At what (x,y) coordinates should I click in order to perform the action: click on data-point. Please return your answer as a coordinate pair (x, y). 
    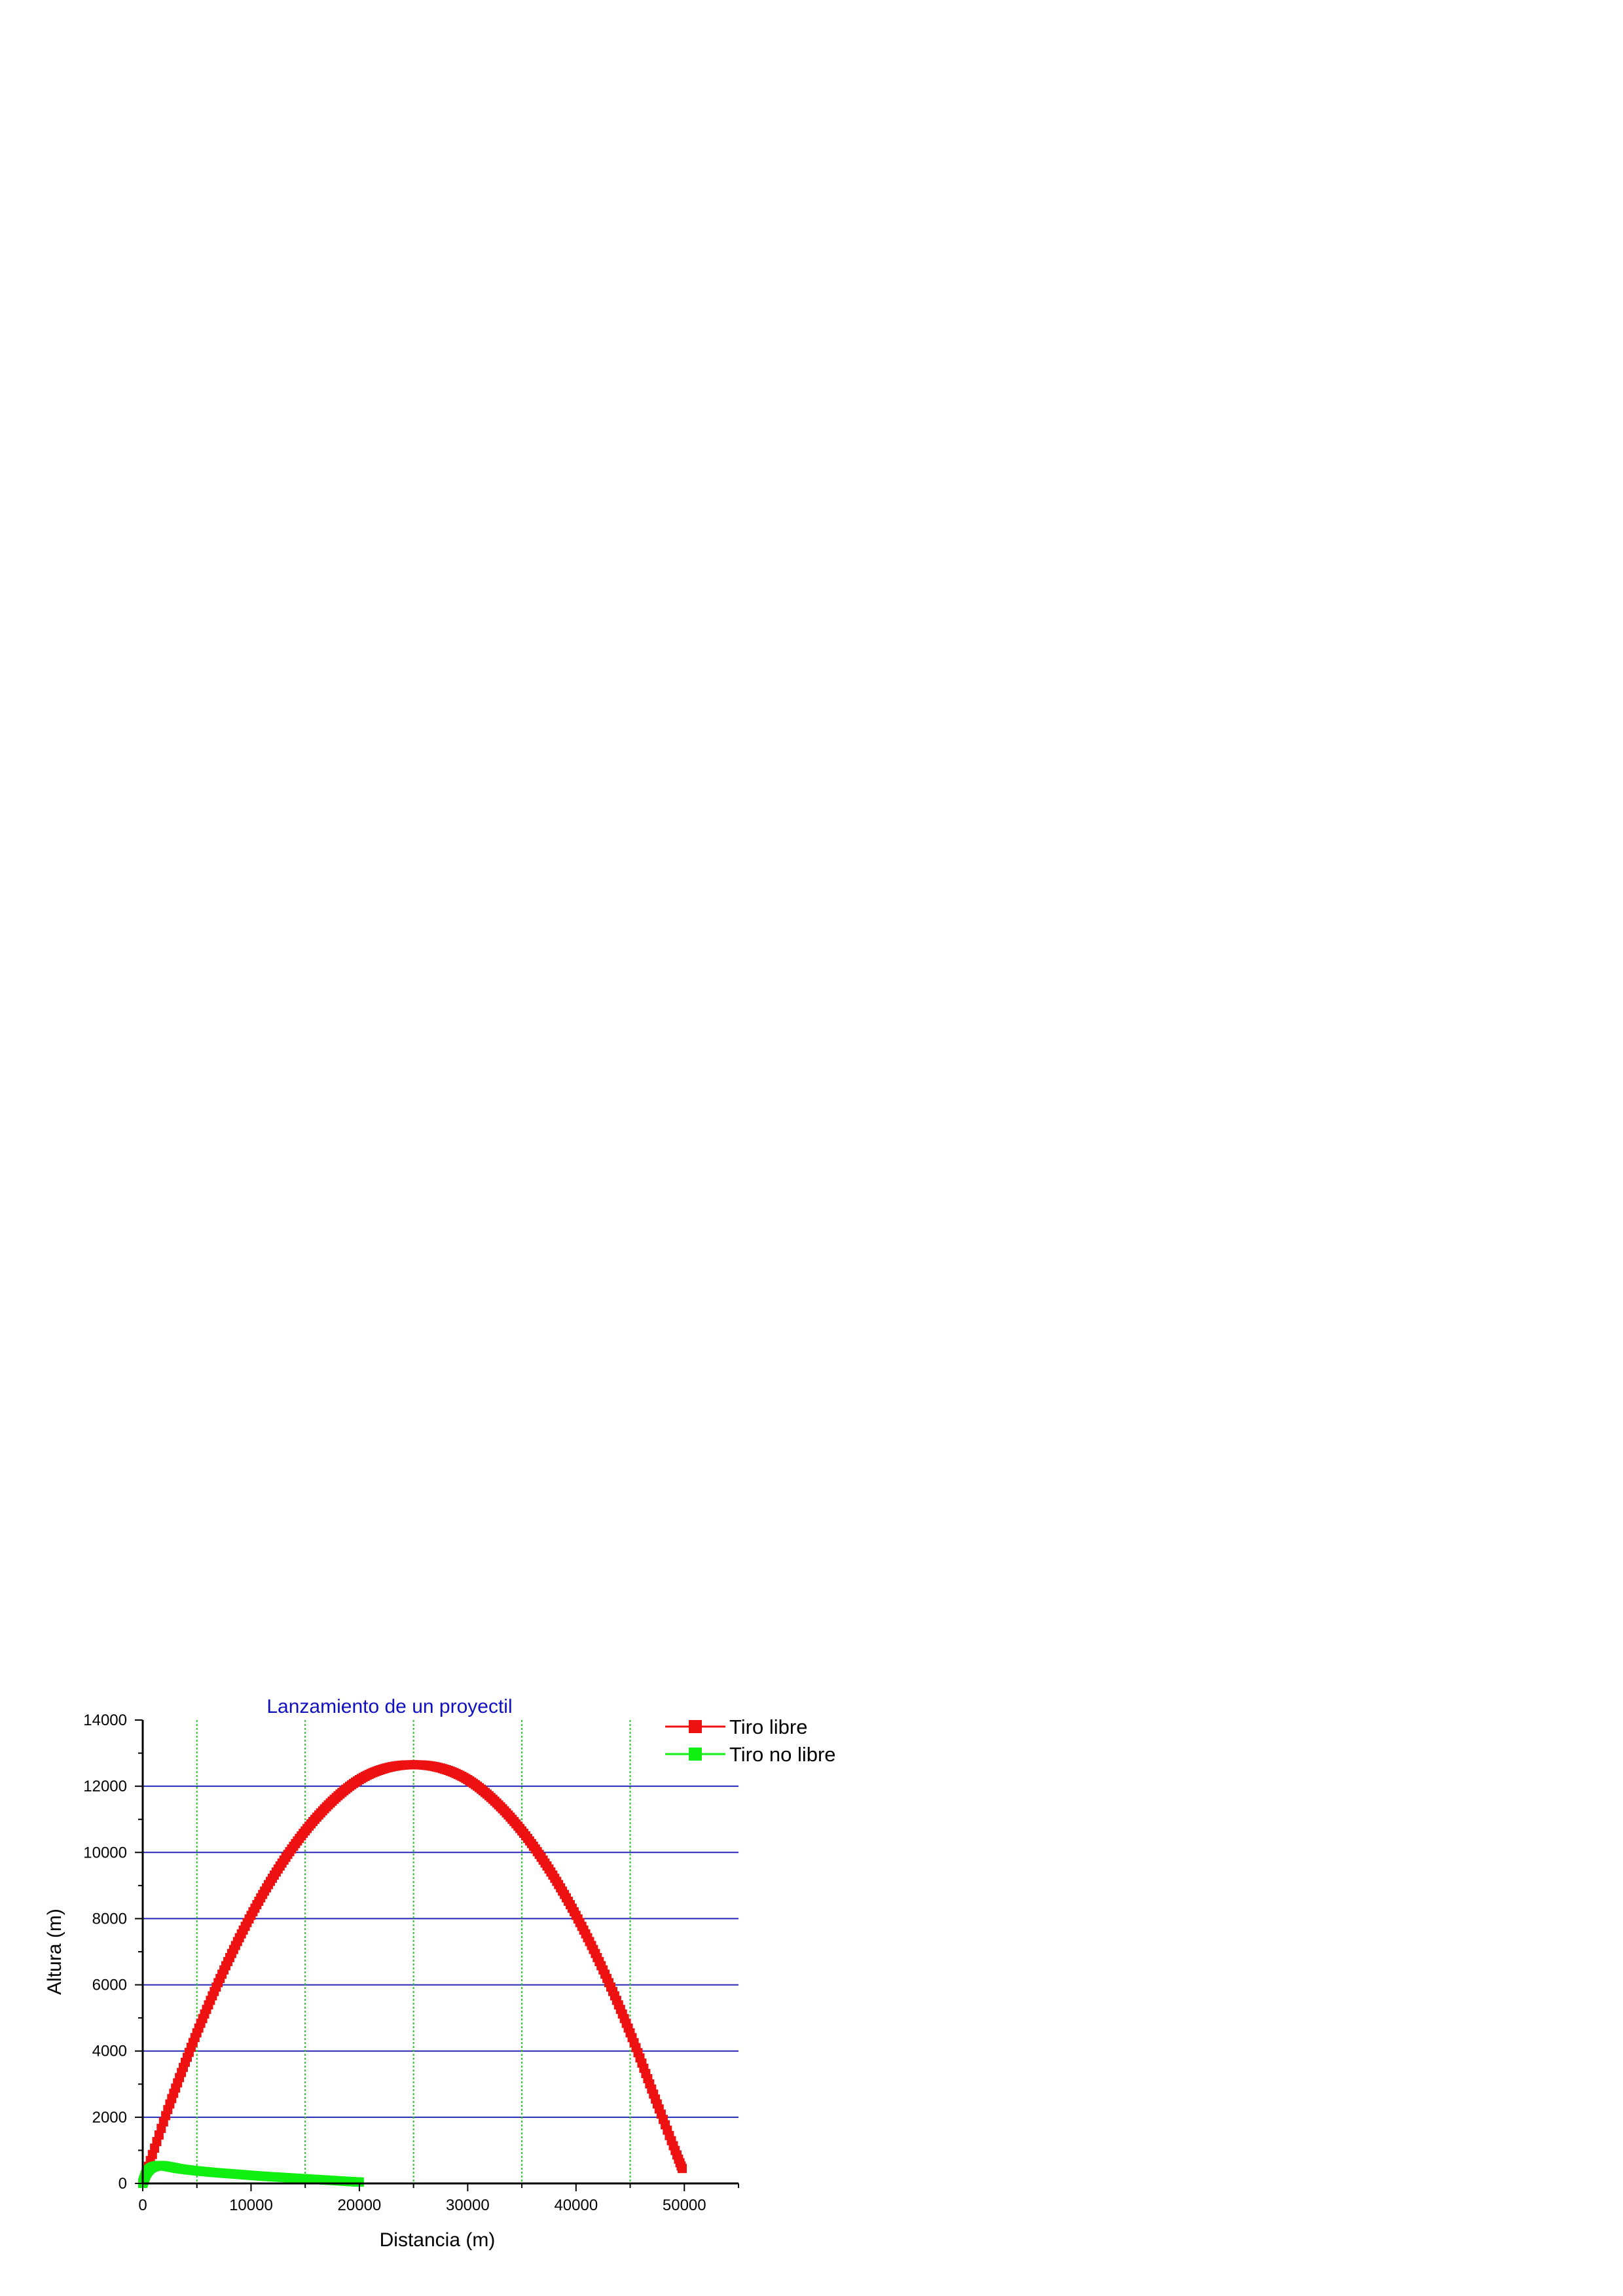
    Looking at the image, I should click on (682, 2168).